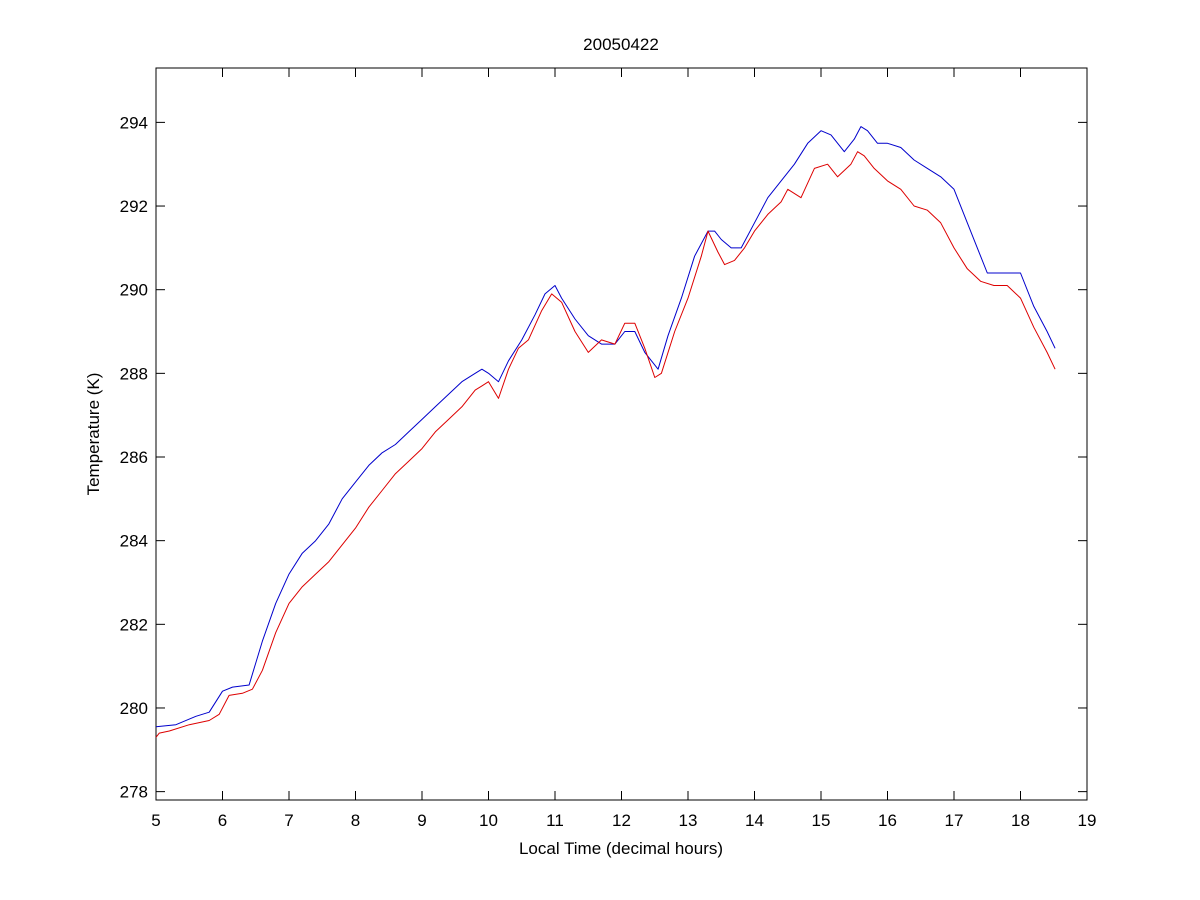 The image size is (1200, 900). I want to click on x-tick-label: 11, so click(555, 820).